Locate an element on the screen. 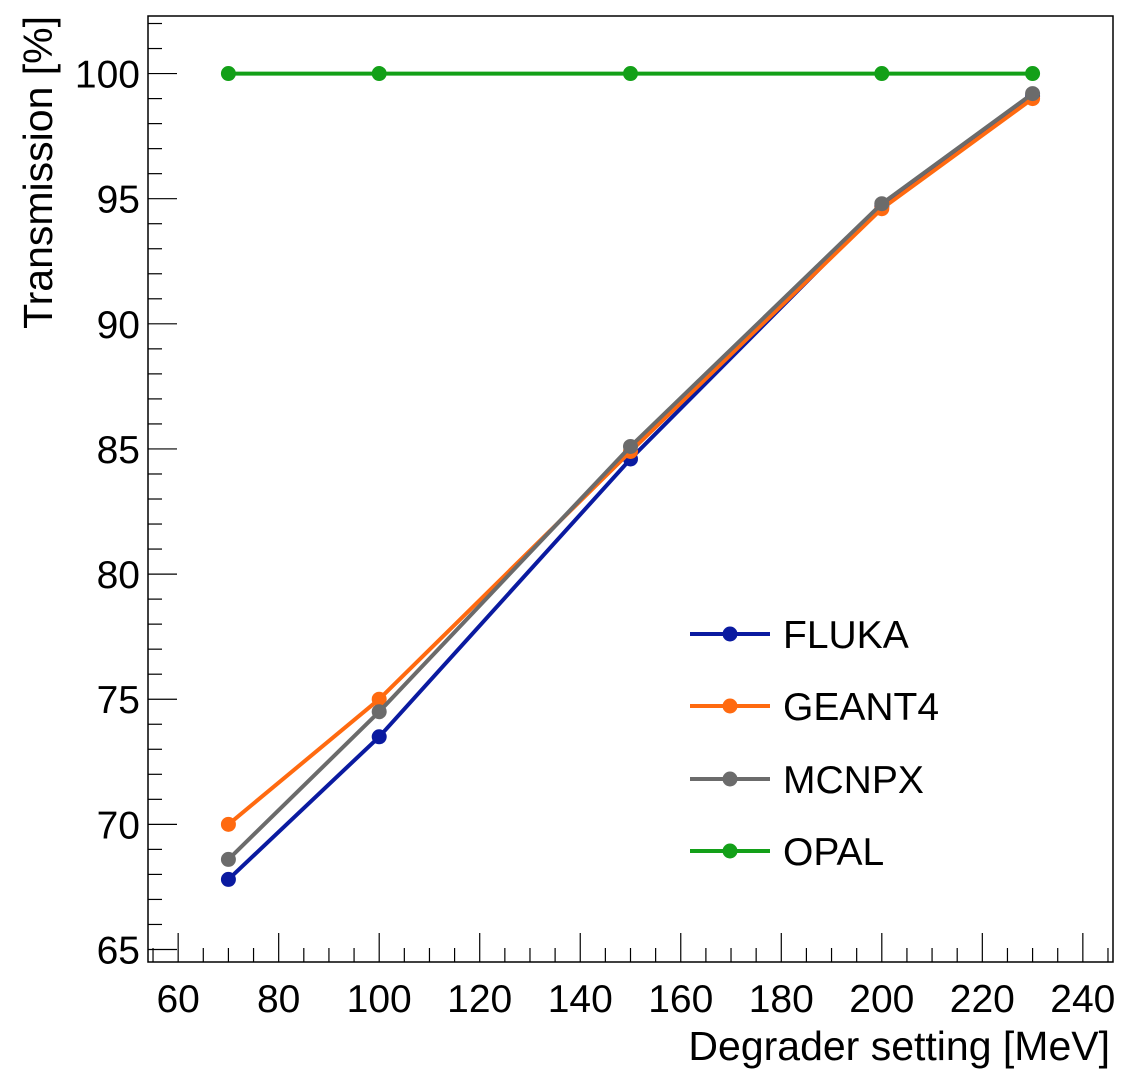  x-tick-label: 240 is located at coordinates (1082, 999).